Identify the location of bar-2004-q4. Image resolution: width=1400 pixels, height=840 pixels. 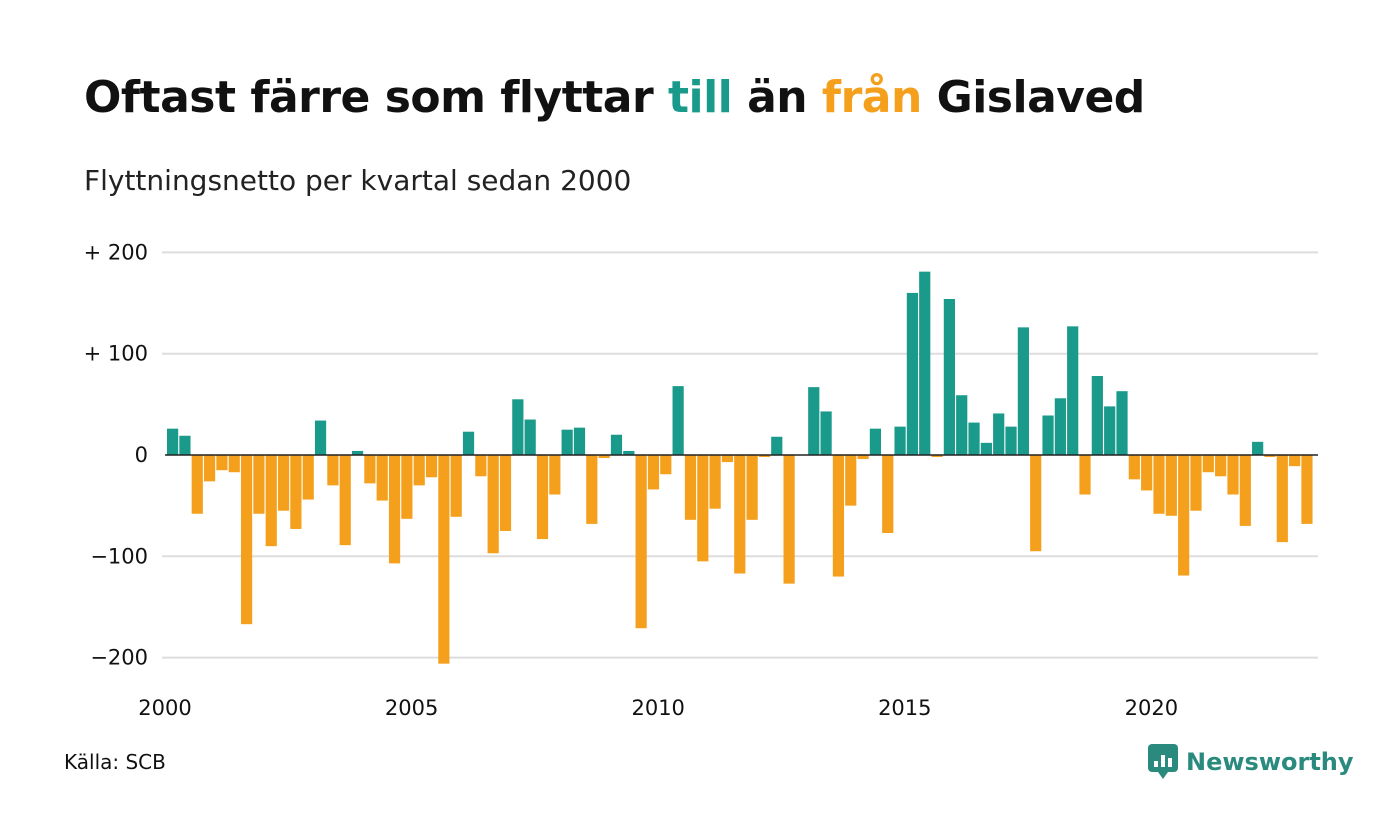
(407, 487).